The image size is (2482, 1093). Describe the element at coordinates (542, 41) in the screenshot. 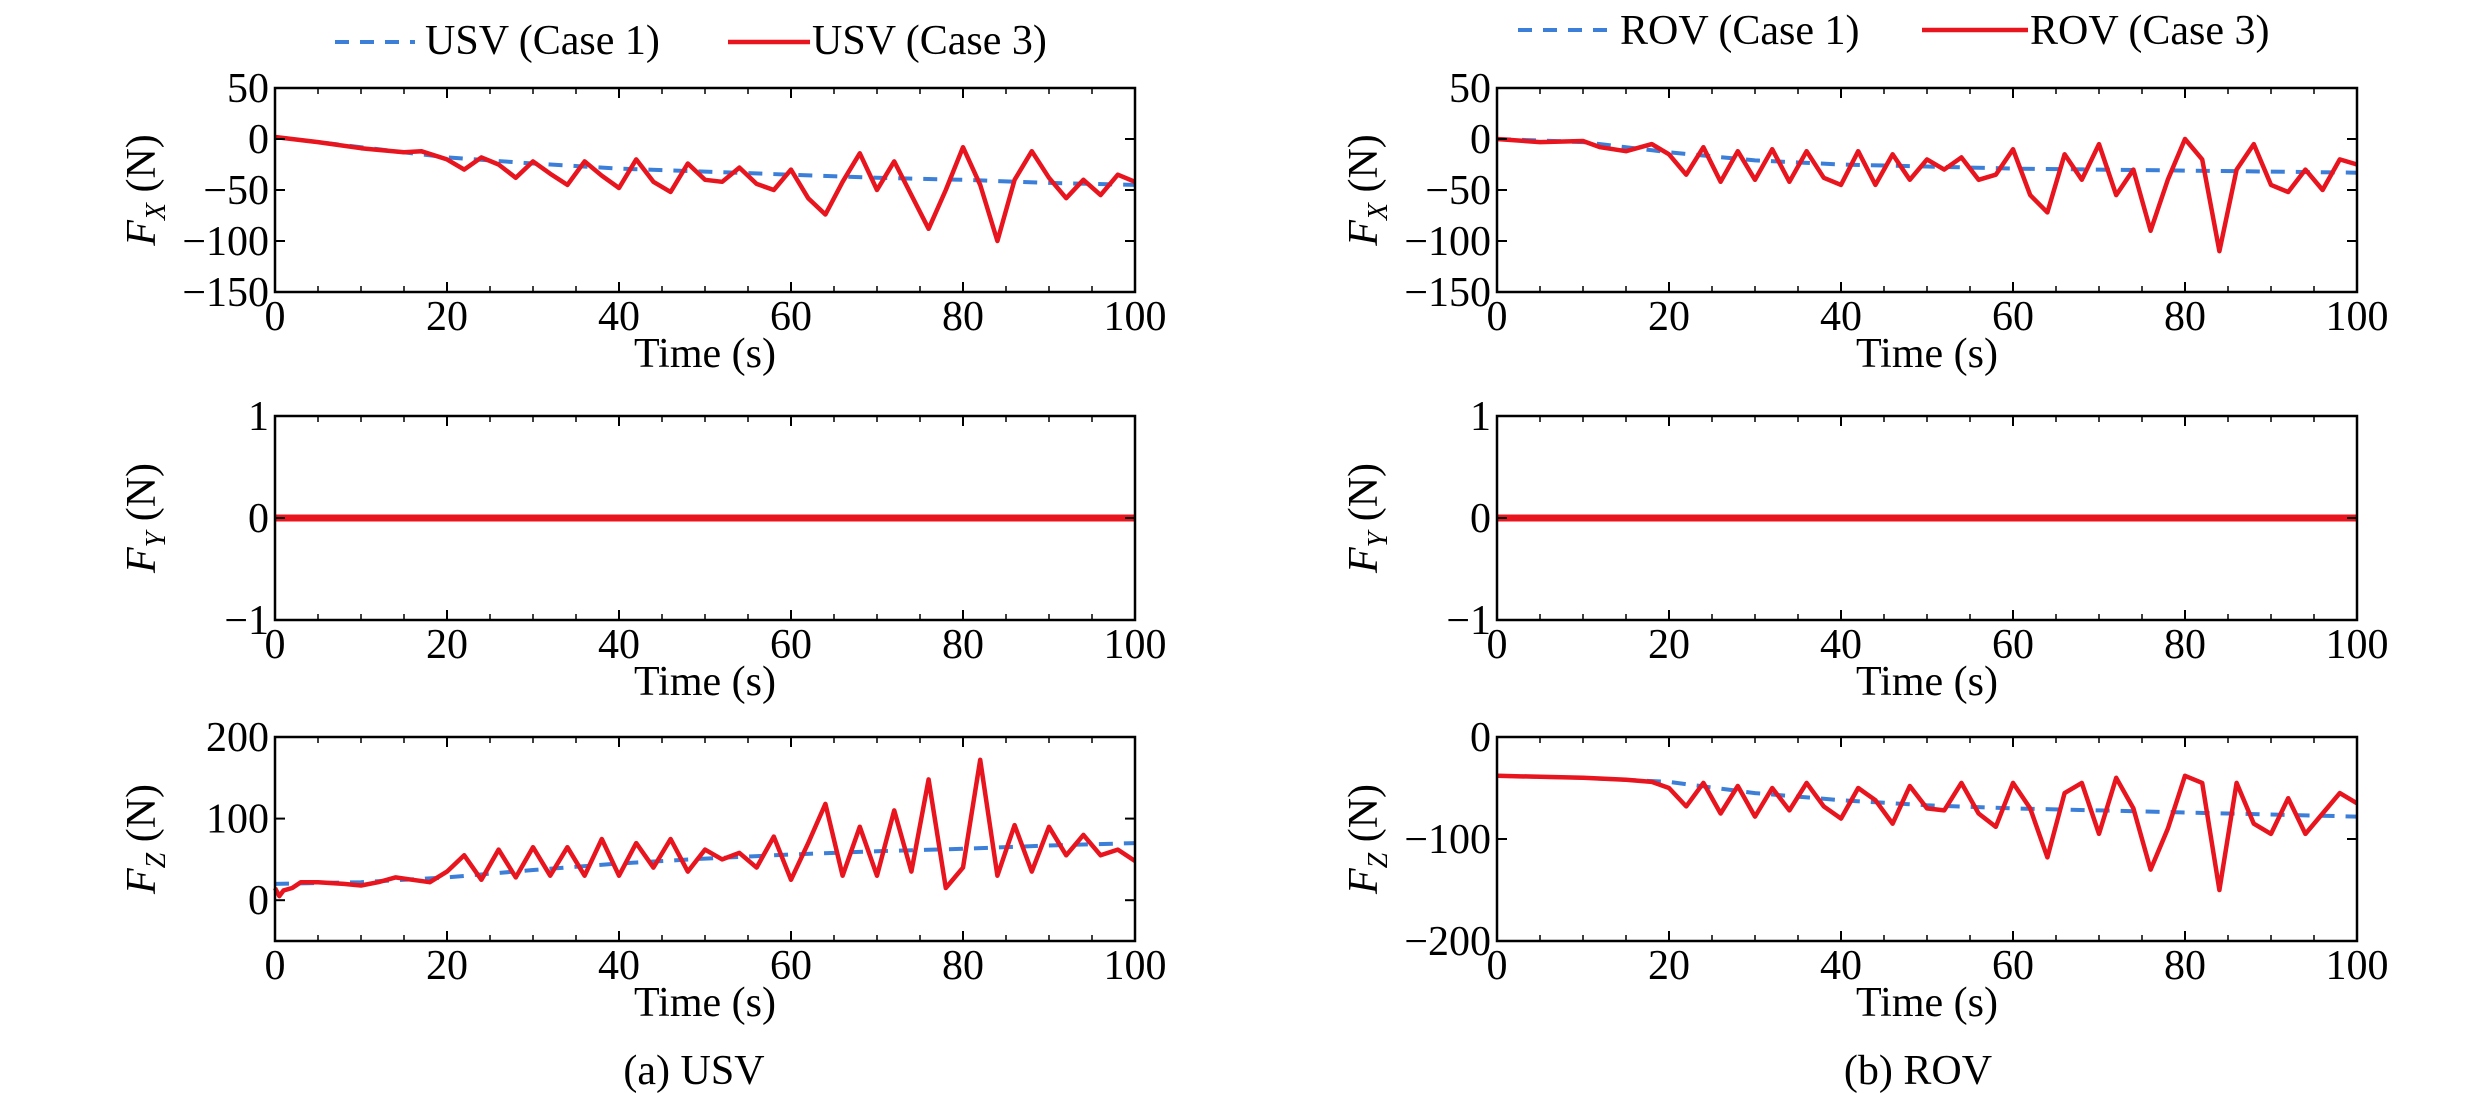

I see `legend-usv-case1-label: USV (Case 1)` at that location.